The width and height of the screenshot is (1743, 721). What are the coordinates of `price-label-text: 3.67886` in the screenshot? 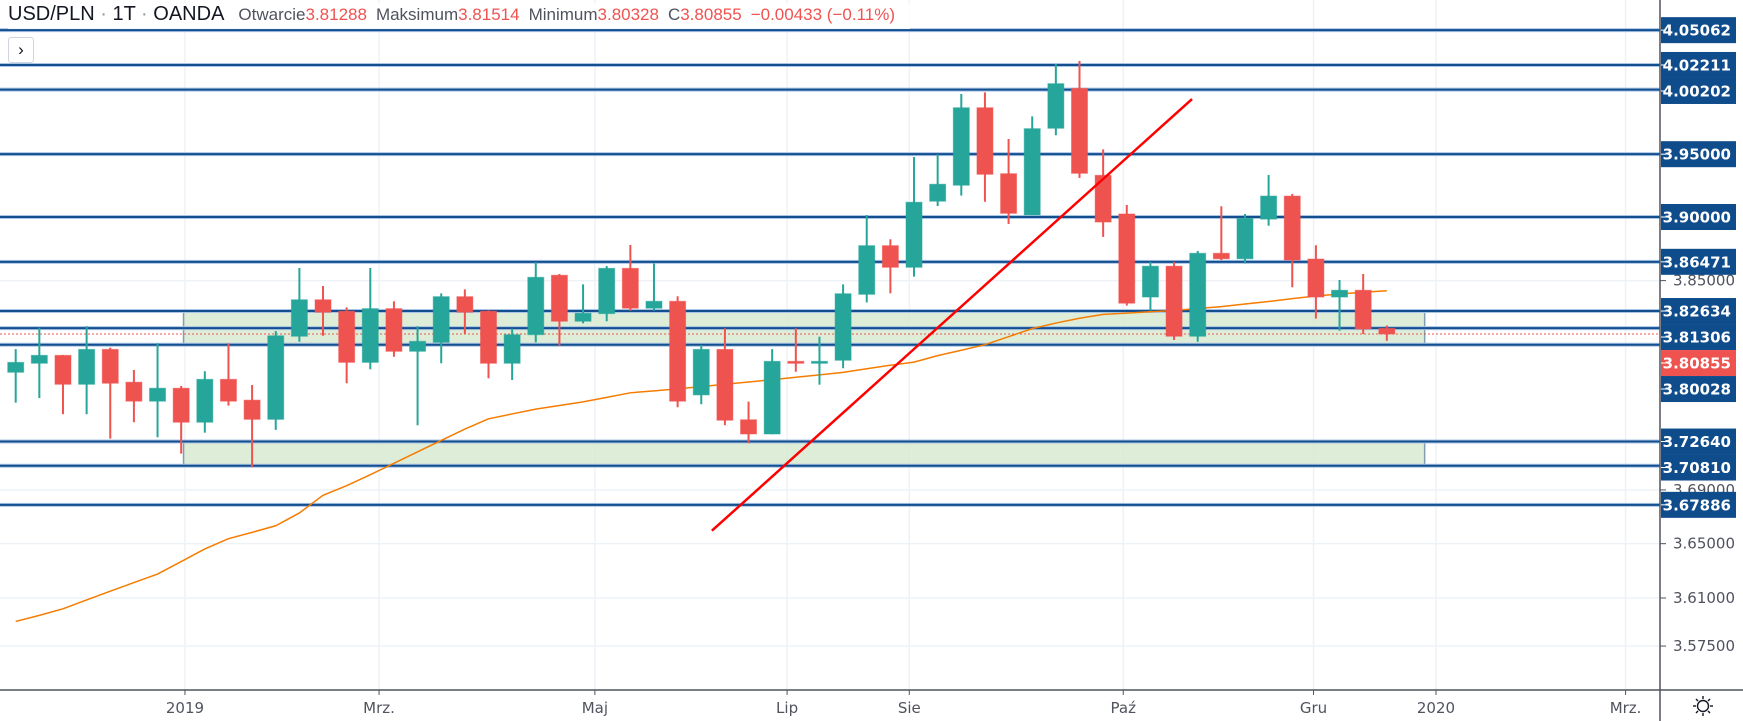 It's located at (1697, 505).